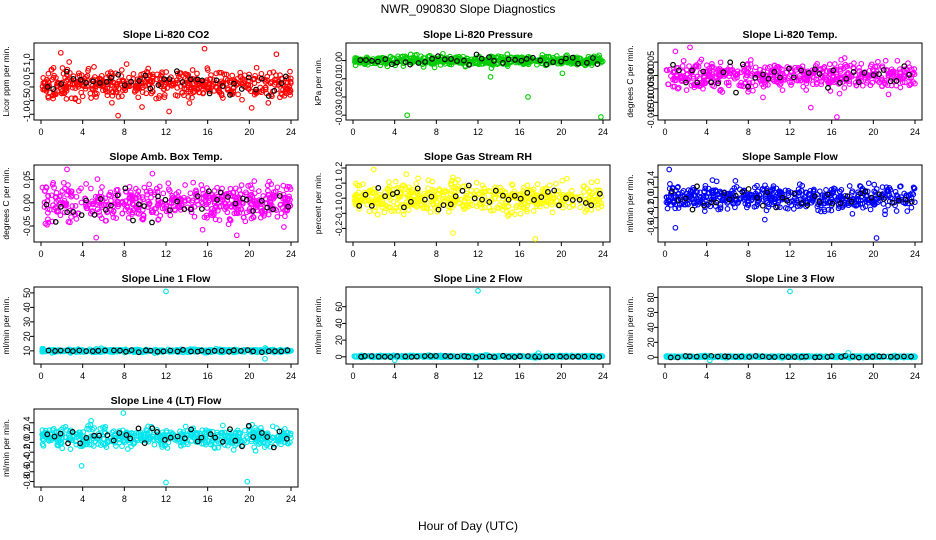 The width and height of the screenshot is (936, 540). I want to click on y-tick-label: -0.03, so click(339, 115).